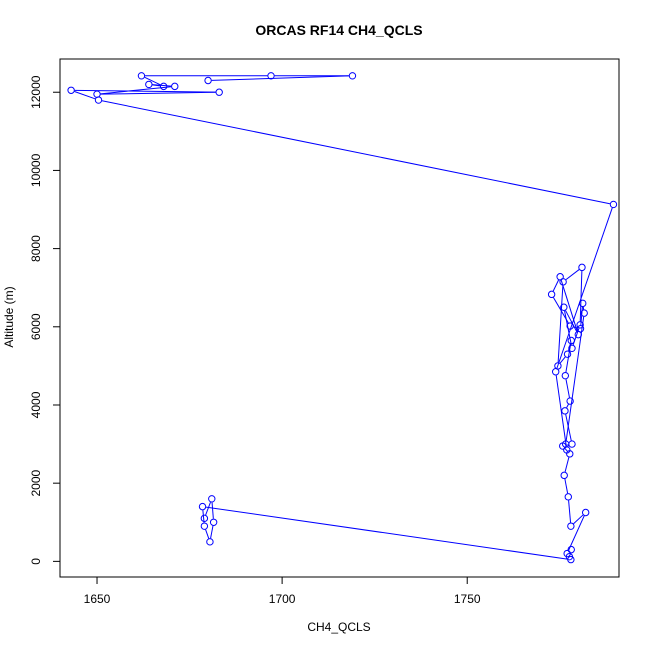 This screenshot has width=650, height=650. What do you see at coordinates (9, 316) in the screenshot?
I see `y-axis-label: Altitude (m)` at bounding box center [9, 316].